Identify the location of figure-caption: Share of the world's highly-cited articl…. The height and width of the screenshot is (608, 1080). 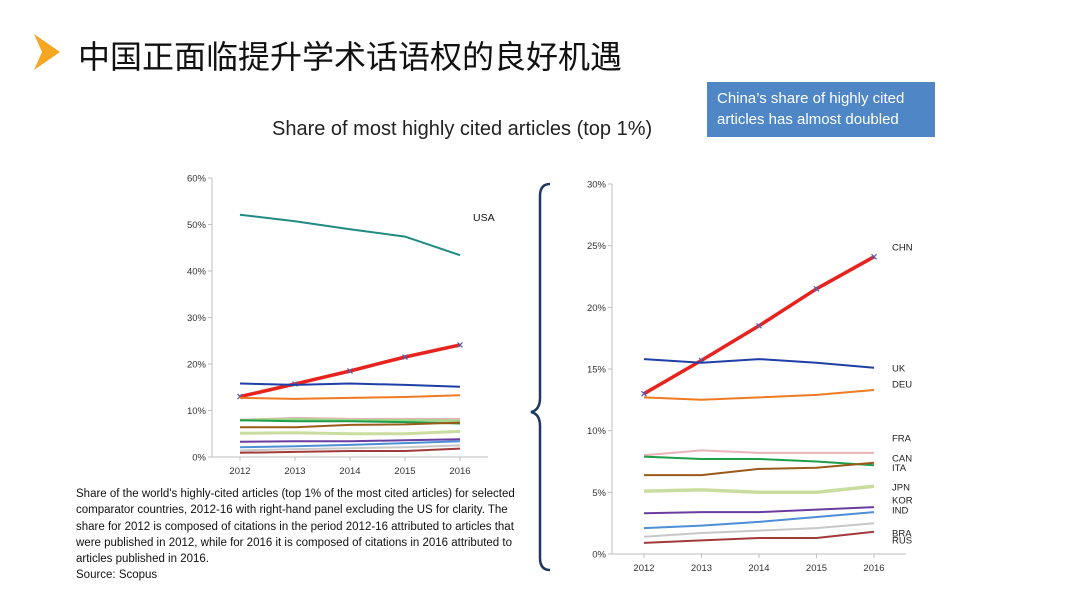
(307, 535).